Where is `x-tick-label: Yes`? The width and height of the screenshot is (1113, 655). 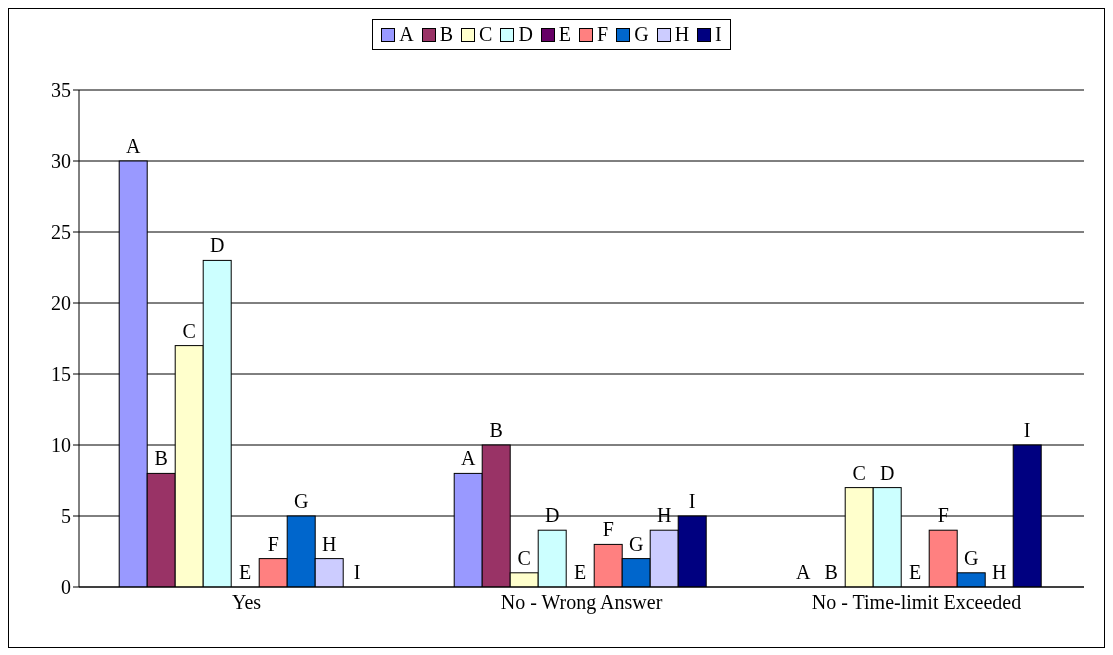 x-tick-label: Yes is located at coordinates (246, 602).